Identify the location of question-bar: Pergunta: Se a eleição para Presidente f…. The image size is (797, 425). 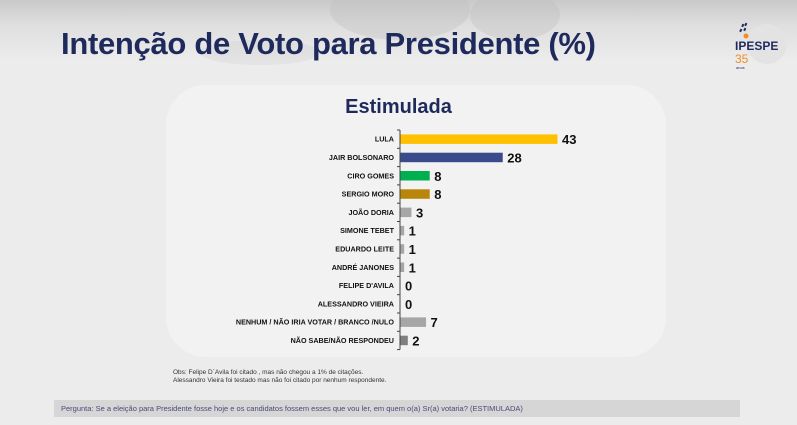
(397, 408).